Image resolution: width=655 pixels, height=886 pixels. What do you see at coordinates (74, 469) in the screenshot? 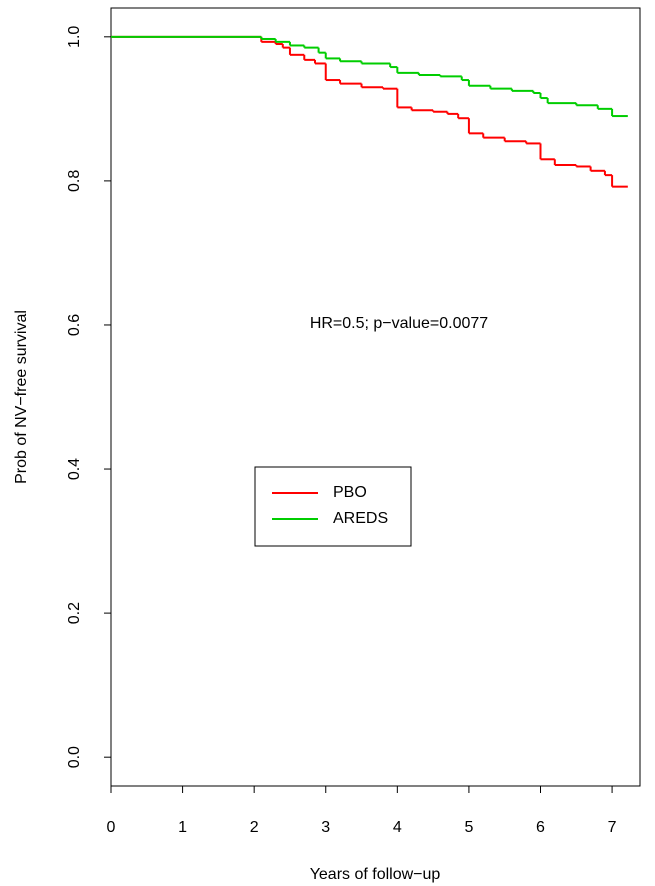
I see `y-tick-label: 0.4` at bounding box center [74, 469].